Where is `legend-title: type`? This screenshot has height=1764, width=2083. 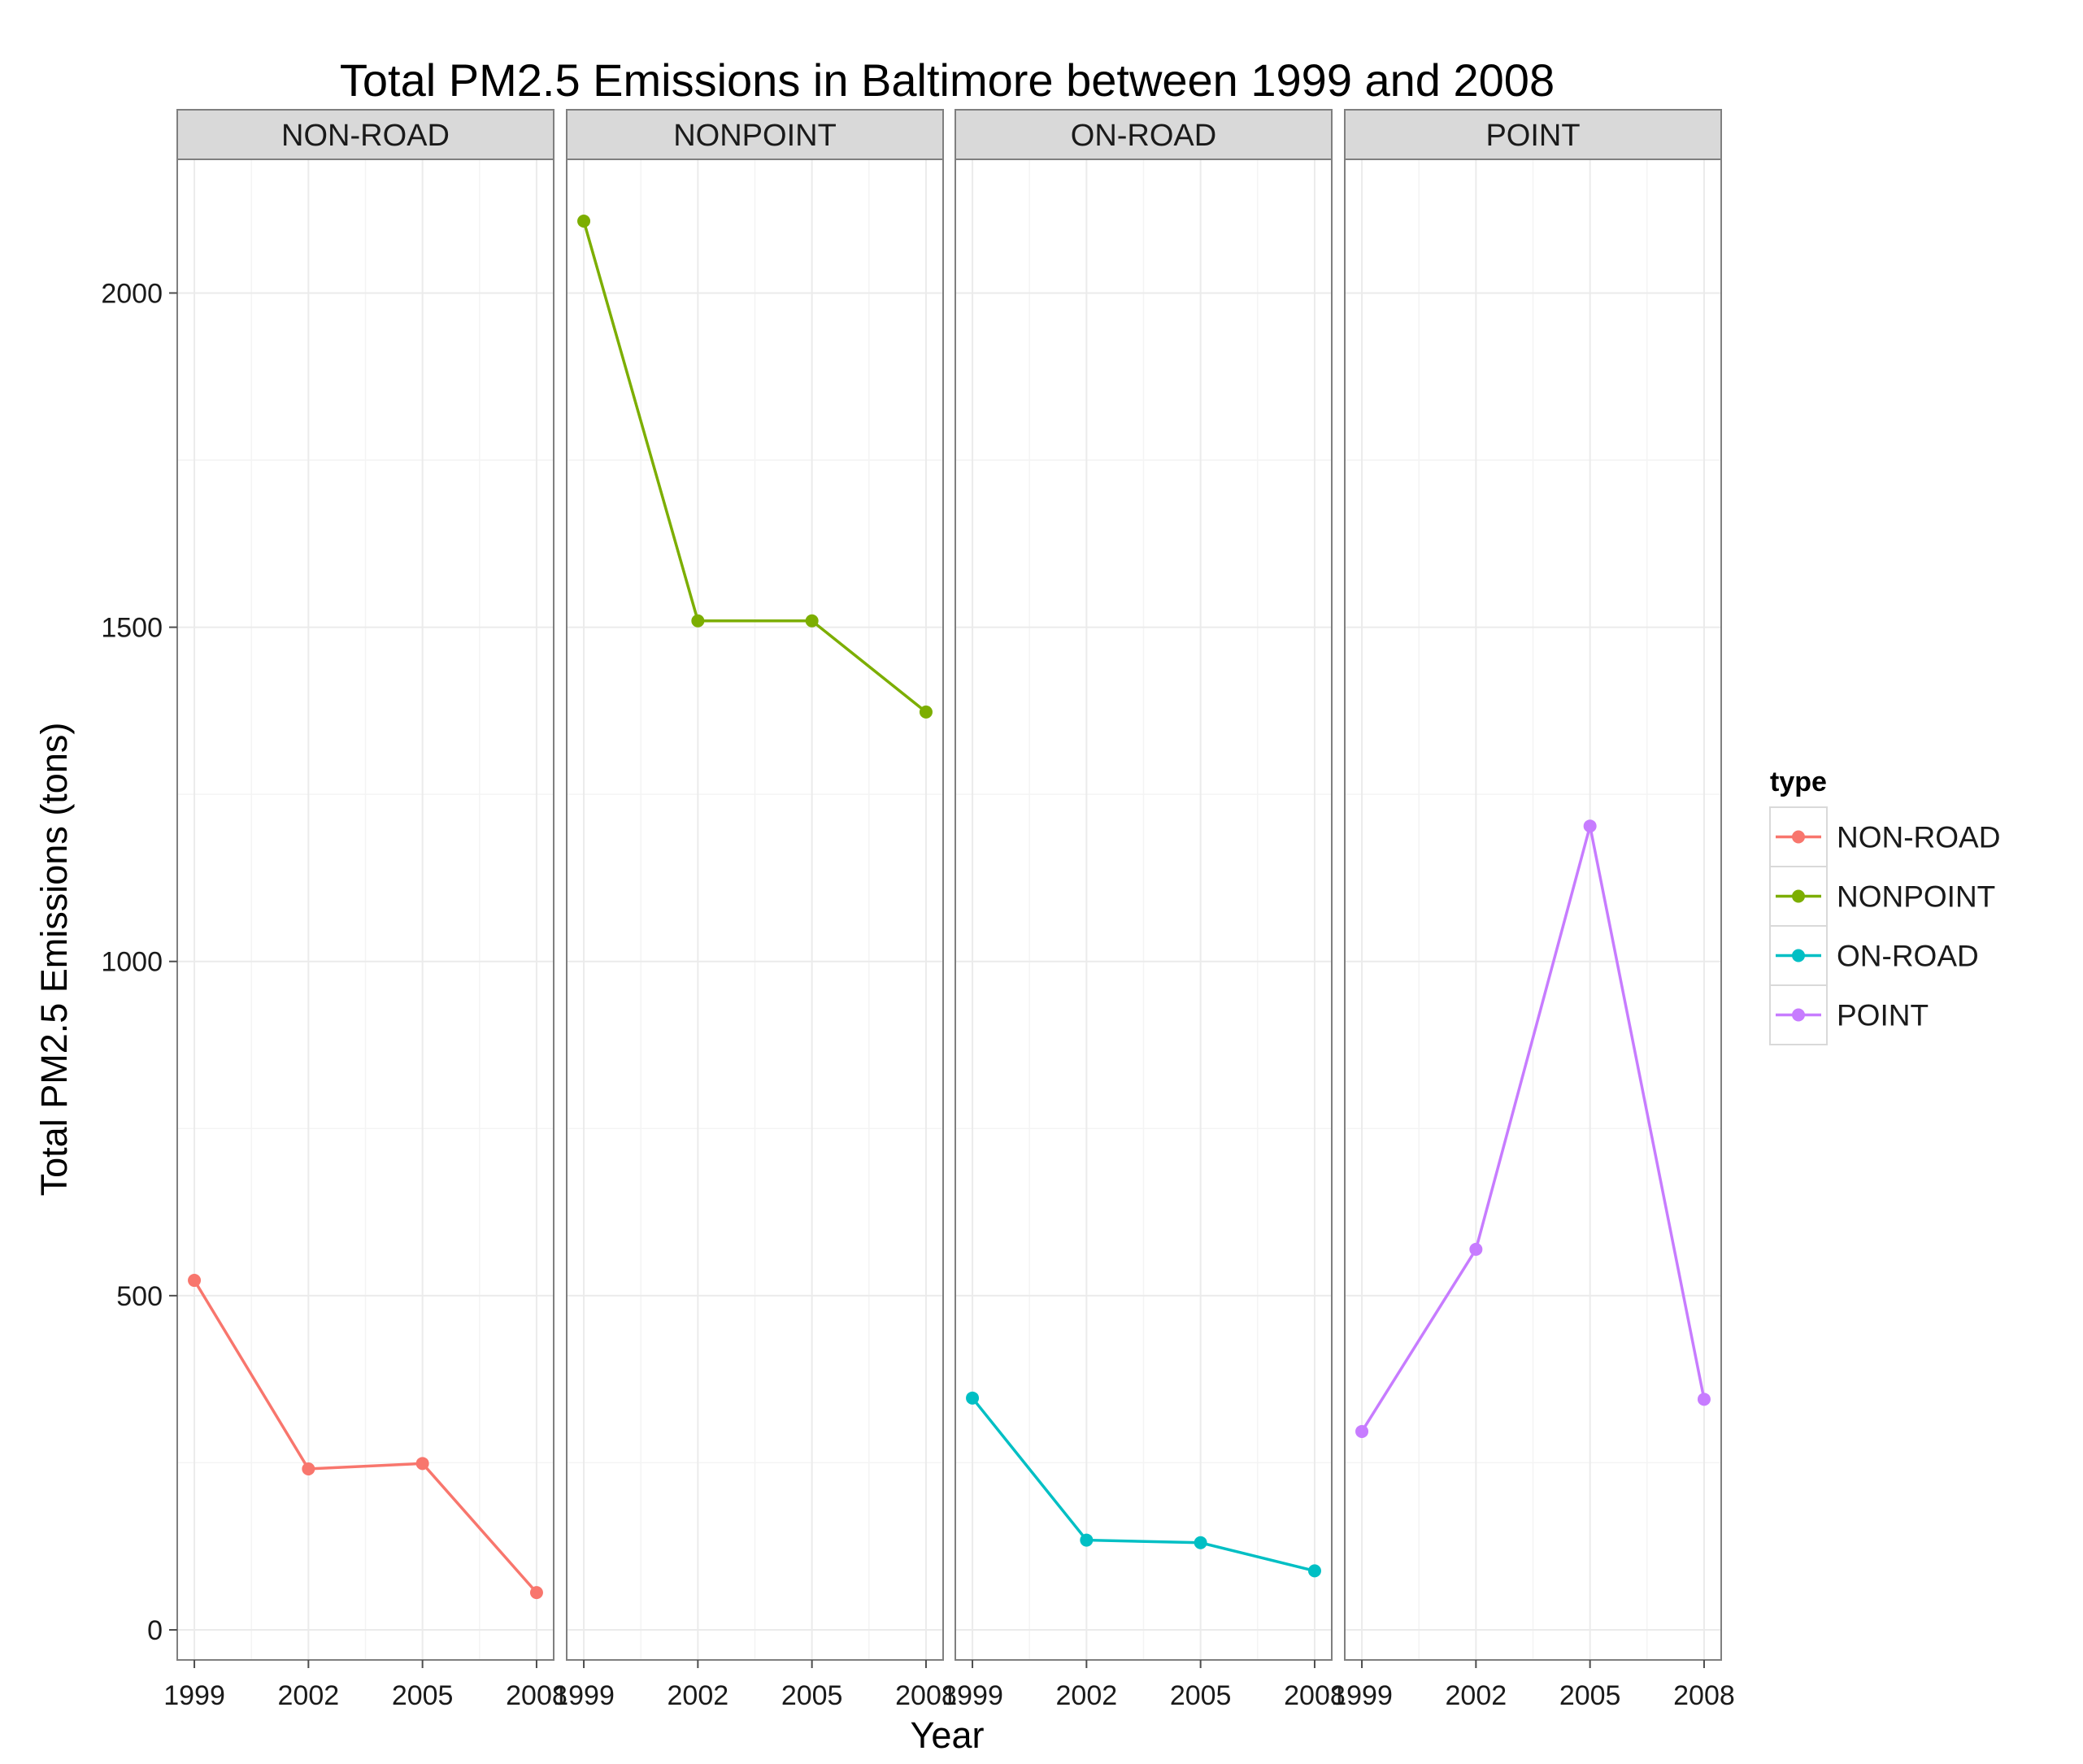
legend-title: type is located at coordinates (1798, 782).